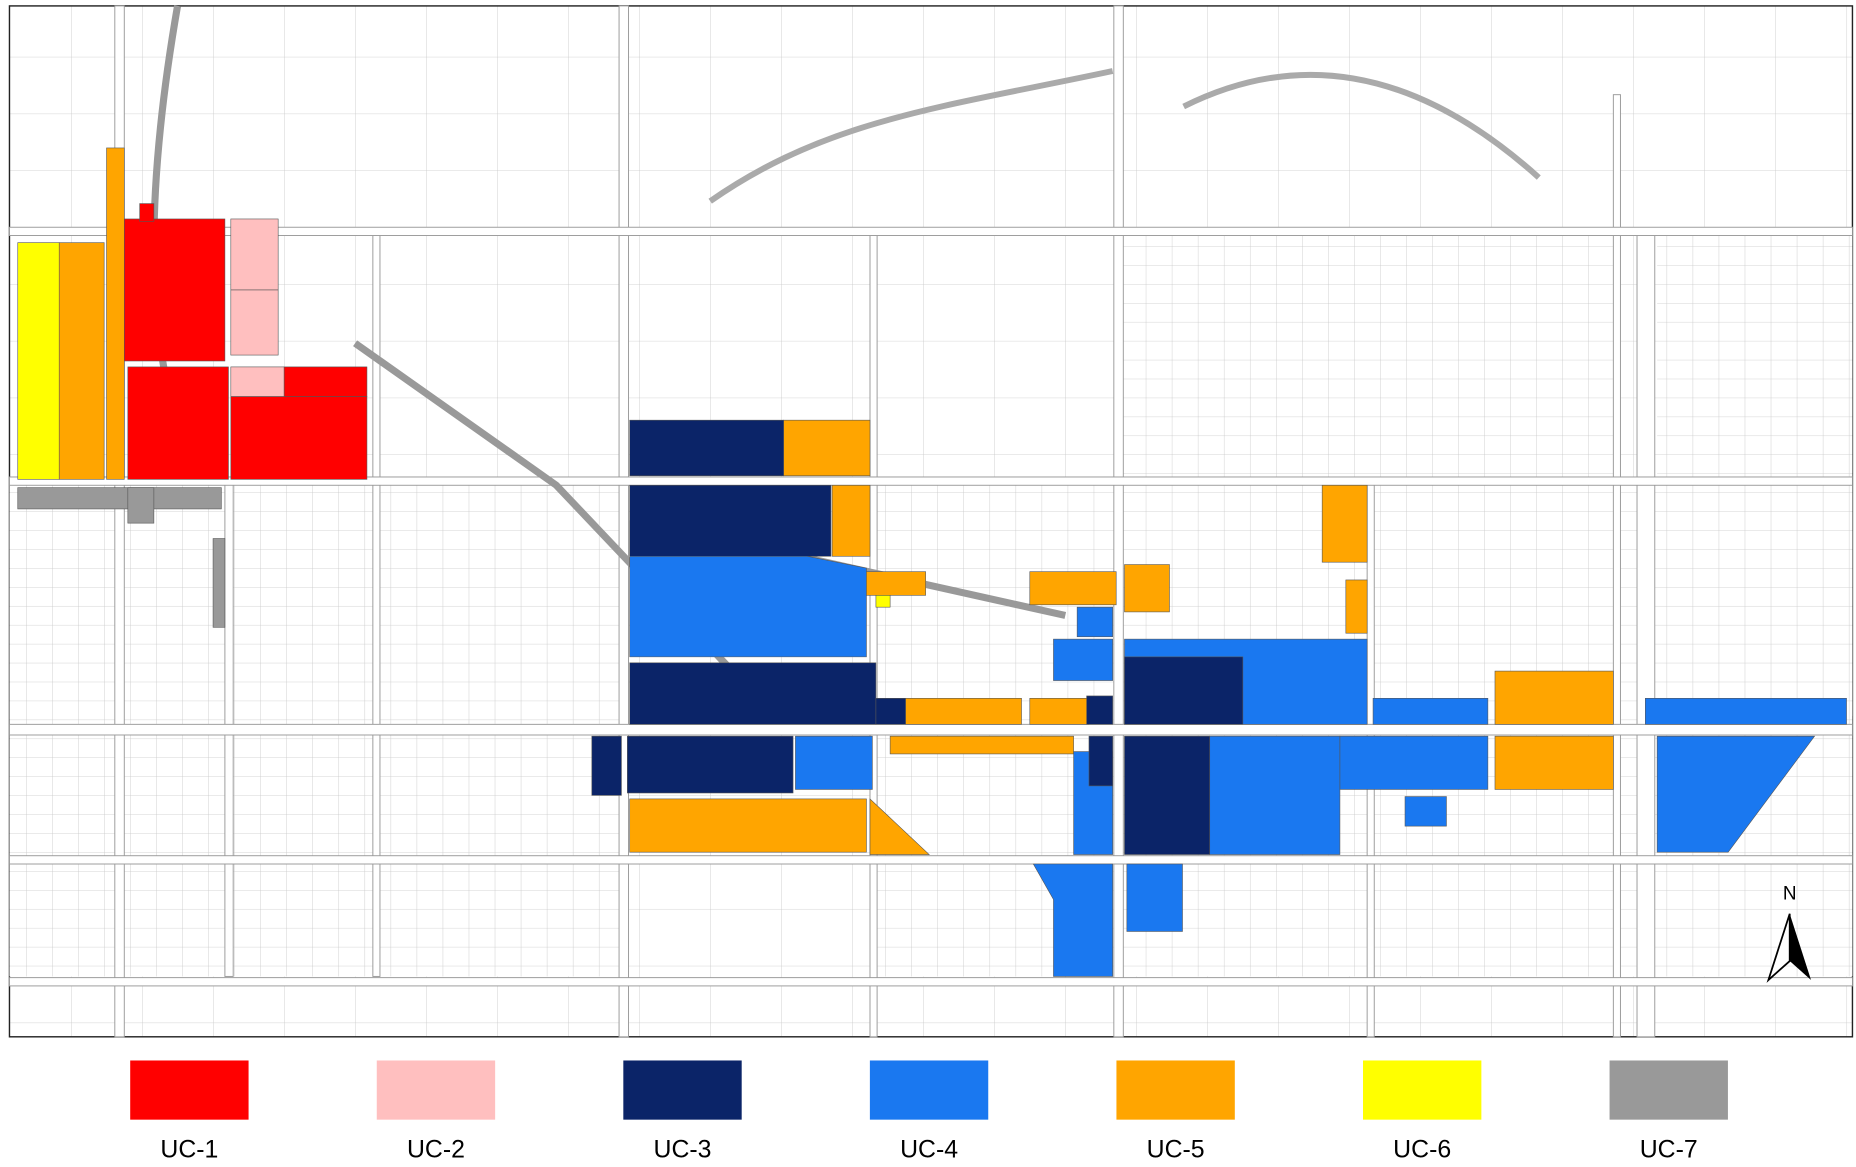 This screenshot has height=1167, width=1856. What do you see at coordinates (1778, 948) in the screenshot?
I see `arrow-left` at bounding box center [1778, 948].